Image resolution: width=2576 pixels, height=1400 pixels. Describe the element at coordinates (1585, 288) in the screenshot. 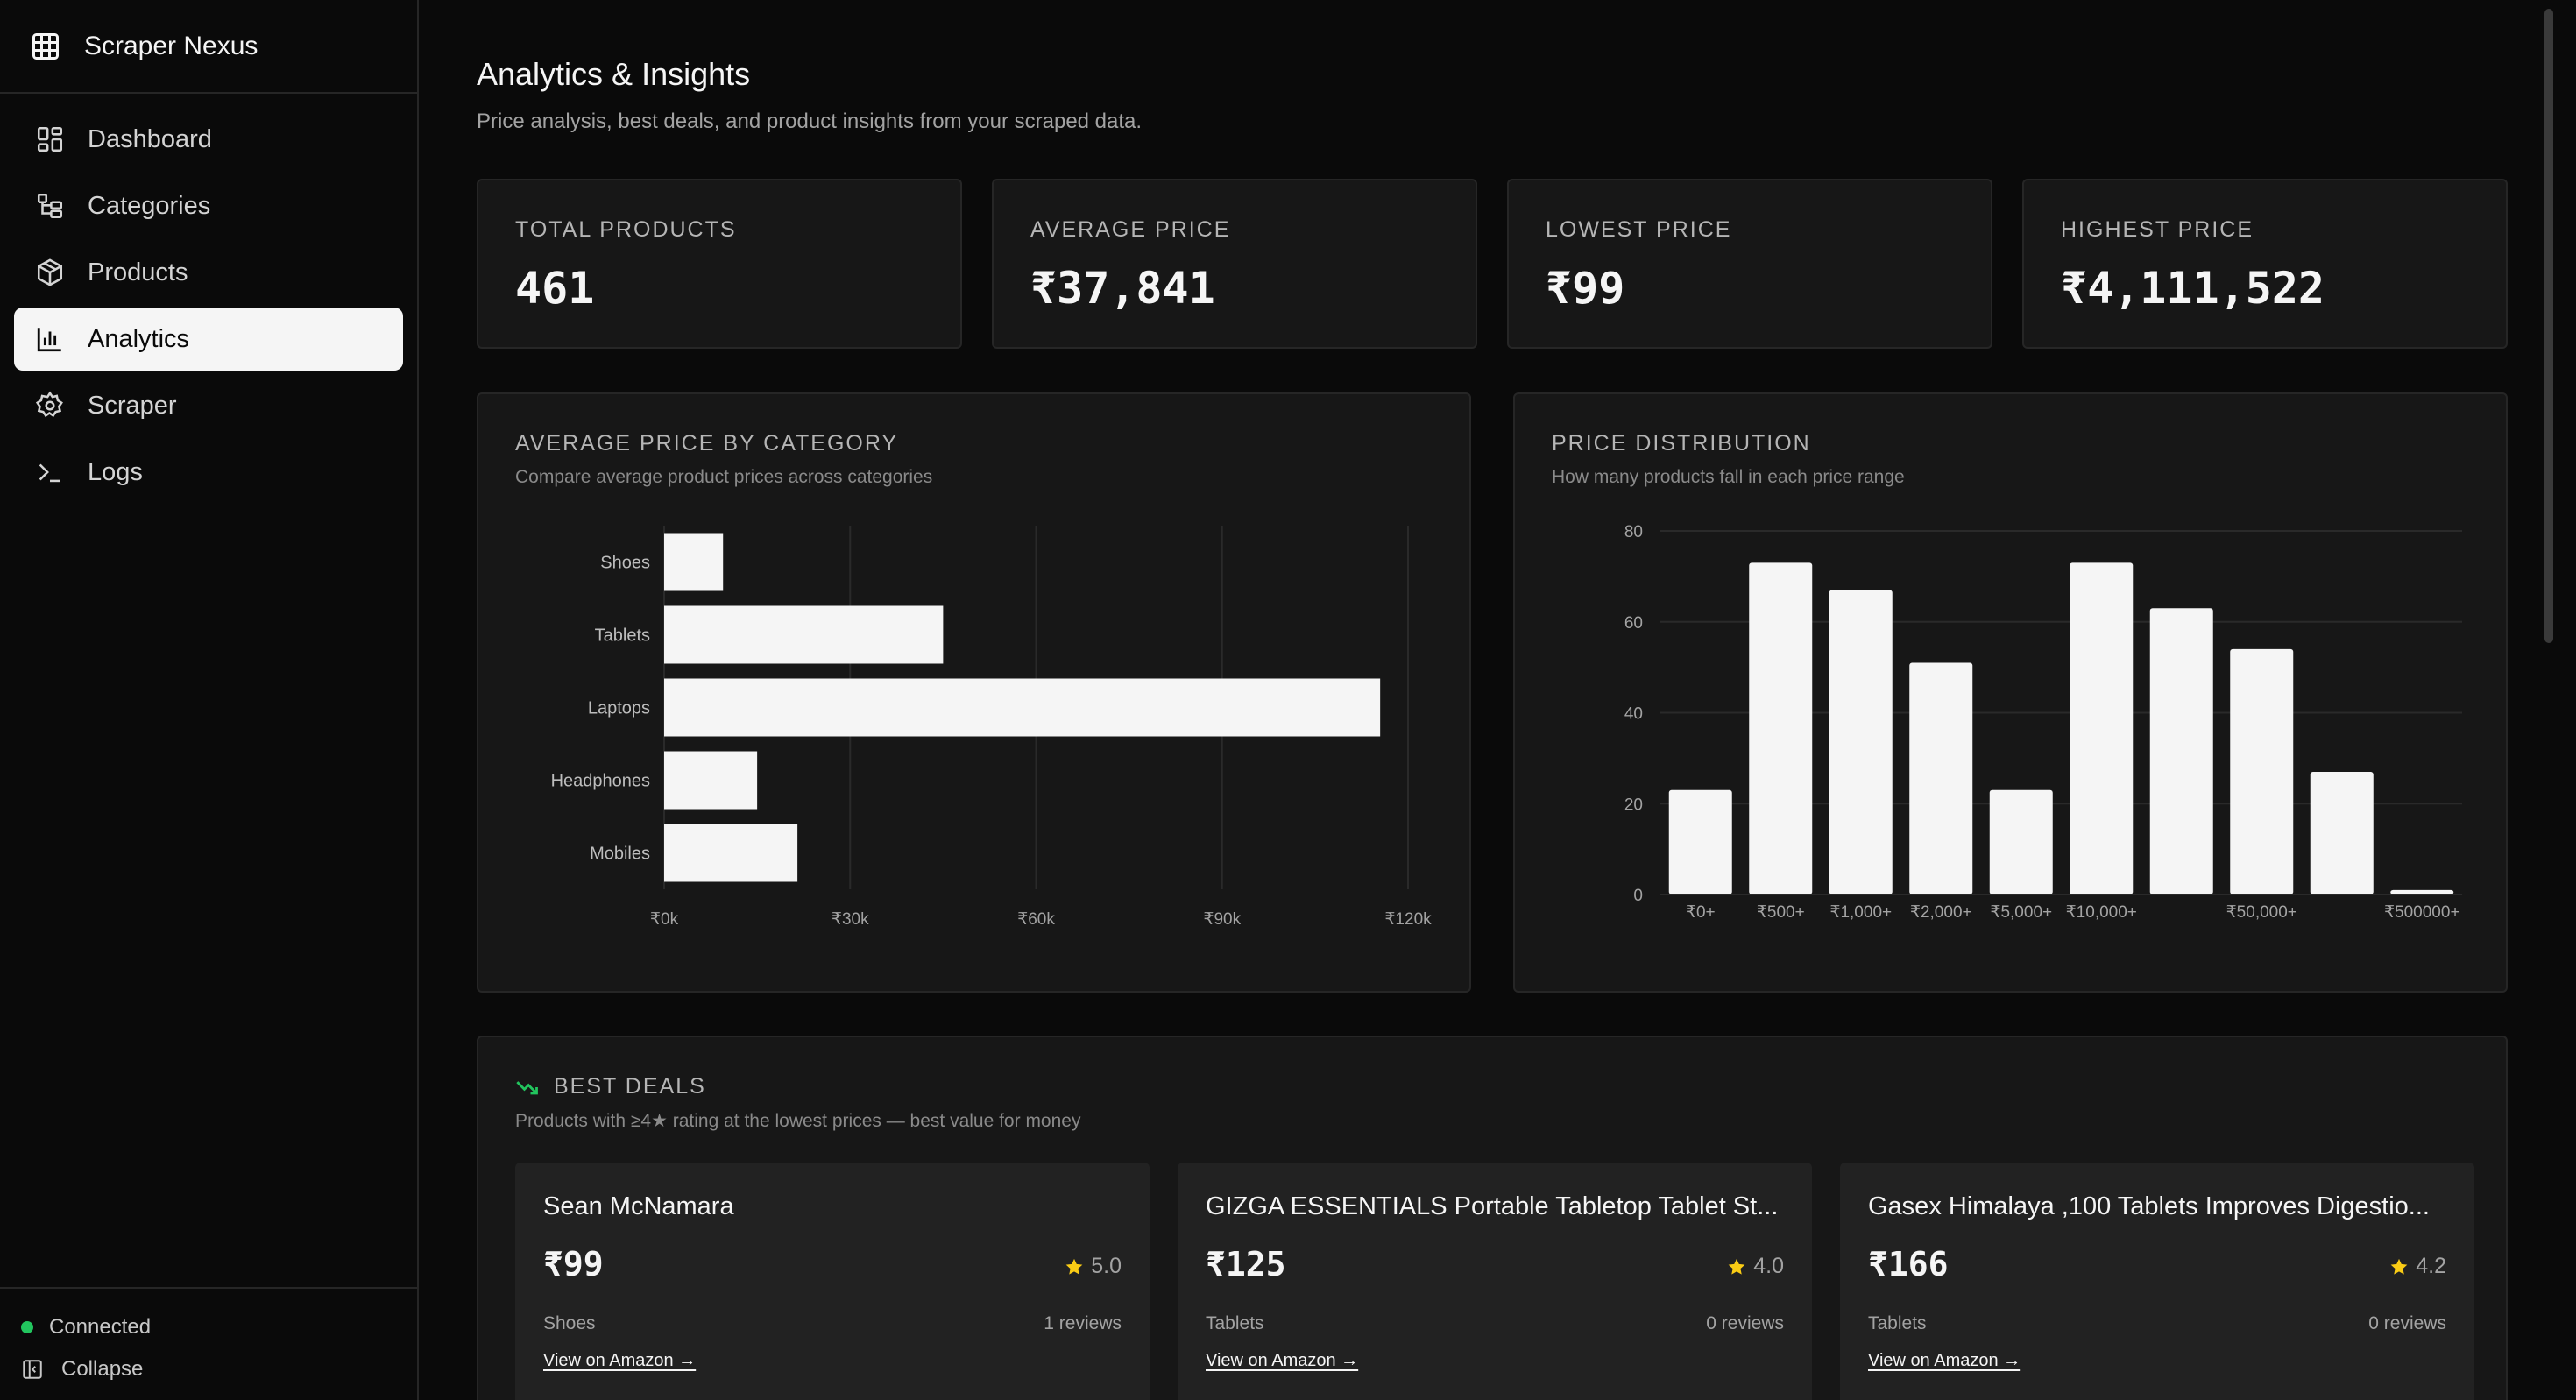

I see `stat-value: ₹99` at that location.